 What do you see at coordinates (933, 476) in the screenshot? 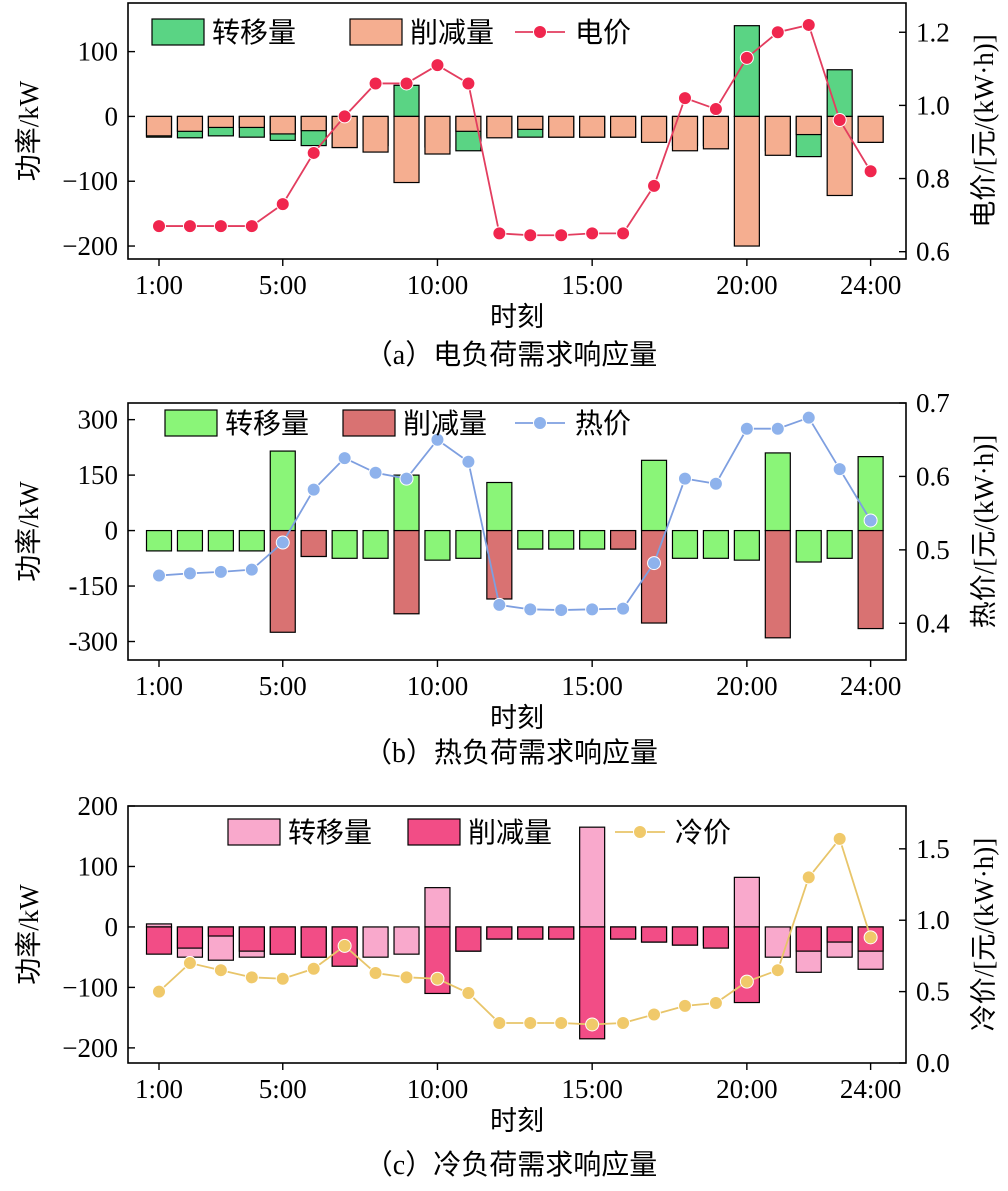
I see `panel-2-ytick-label-right: 0.6` at bounding box center [933, 476].